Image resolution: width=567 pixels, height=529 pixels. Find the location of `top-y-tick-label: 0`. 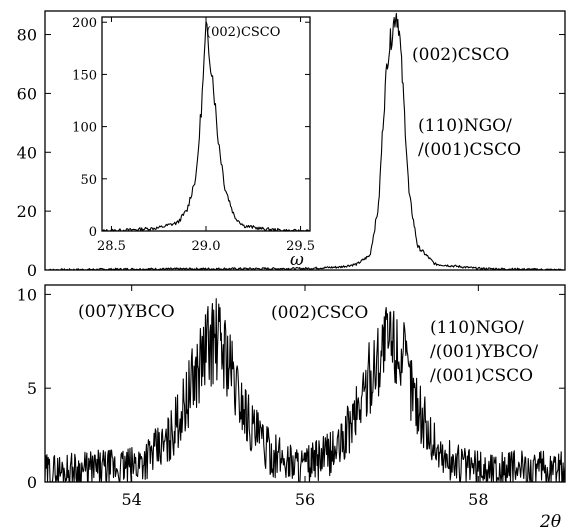

top-y-tick-label: 0 is located at coordinates (32, 270).